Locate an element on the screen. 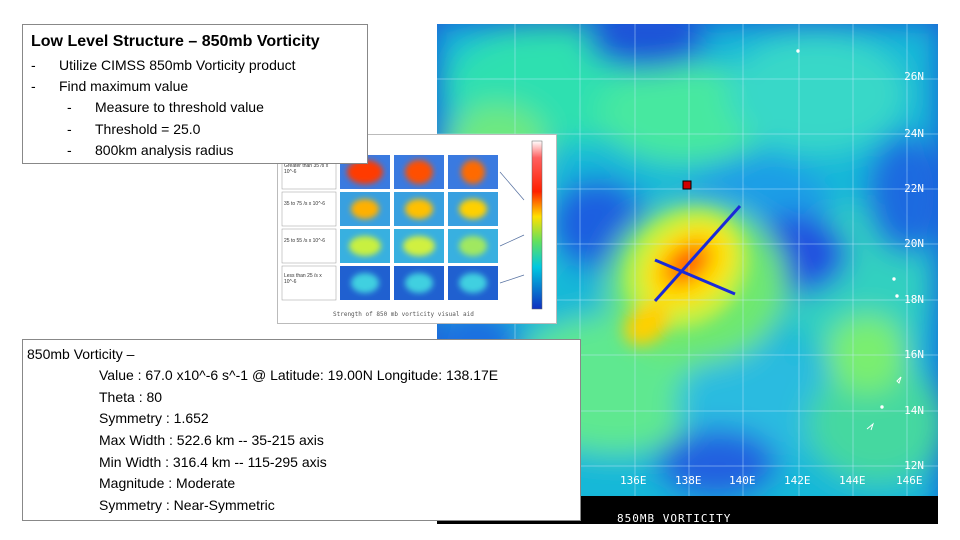 The image size is (960, 540). method-title: Low Level Structure – 850mb Vorticity is located at coordinates (175, 41).